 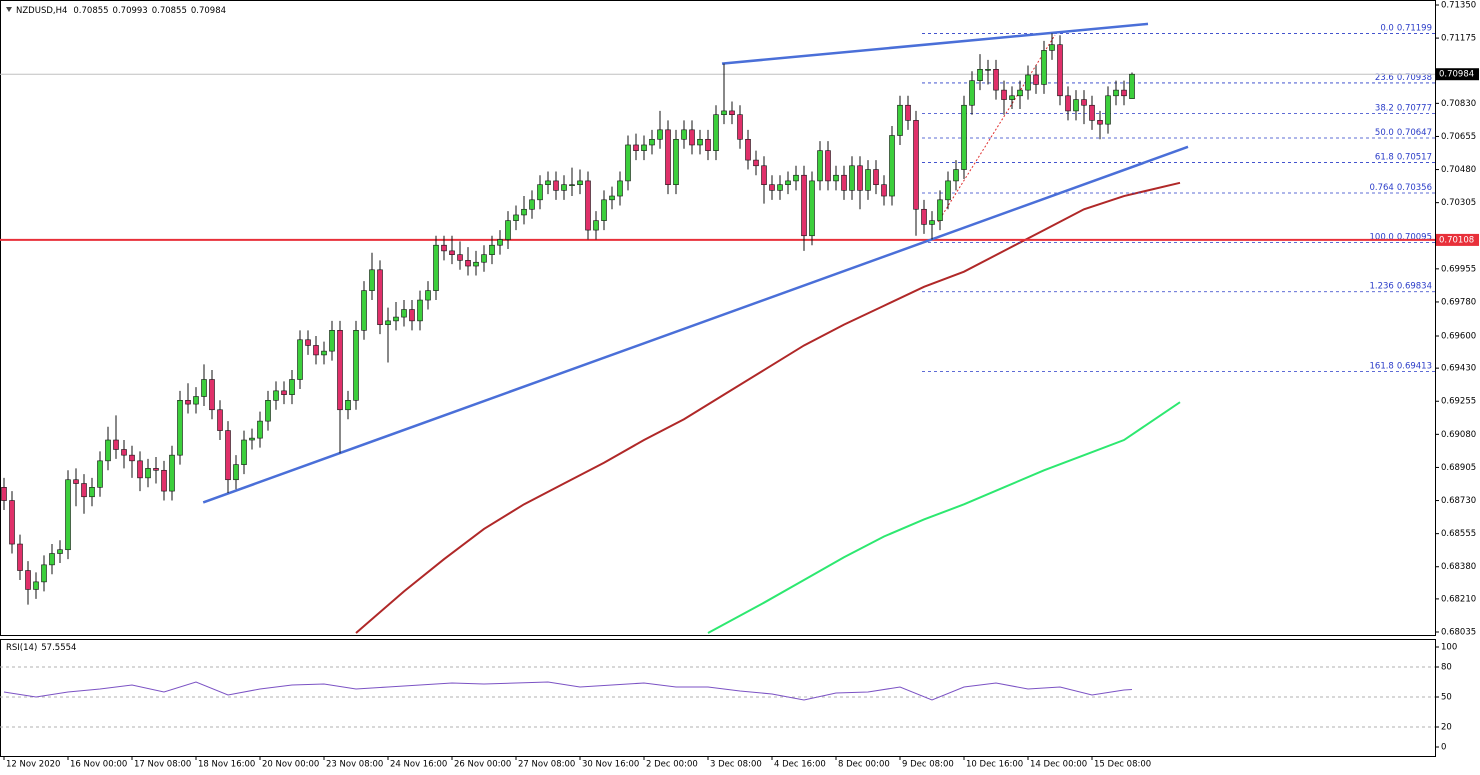 What do you see at coordinates (1458, 501) in the screenshot?
I see `y-tick-label: 0.68730` at bounding box center [1458, 501].